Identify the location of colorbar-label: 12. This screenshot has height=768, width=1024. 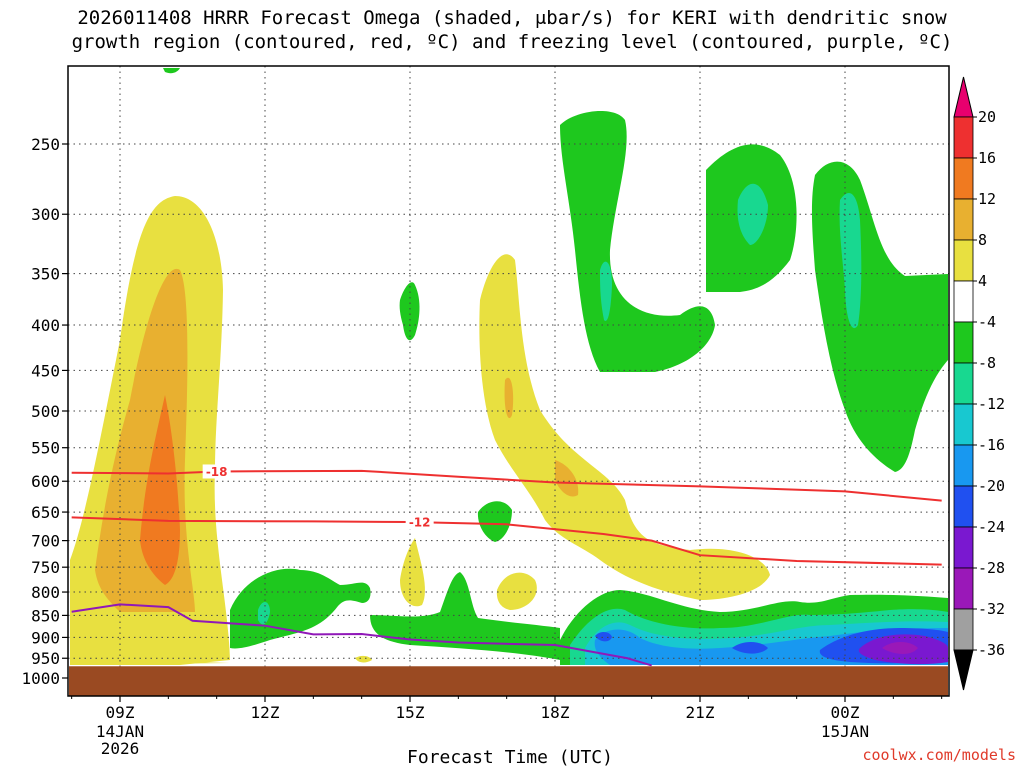
(987, 199).